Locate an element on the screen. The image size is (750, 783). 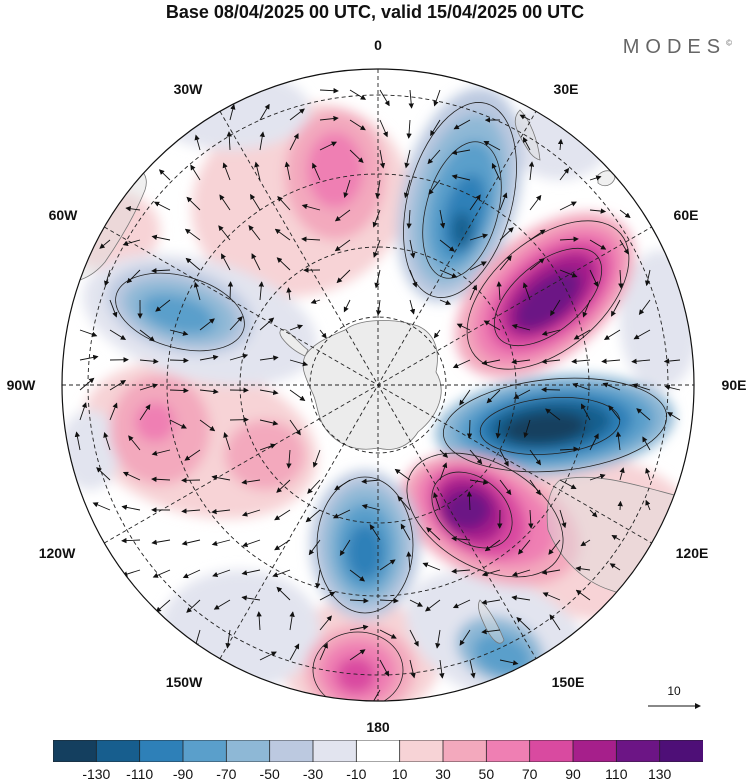
colorbar-ticks: -130 -110 -90 -70 -50 -30 -10 10 30 50 70 90 110 130 is located at coordinates (378, 774).